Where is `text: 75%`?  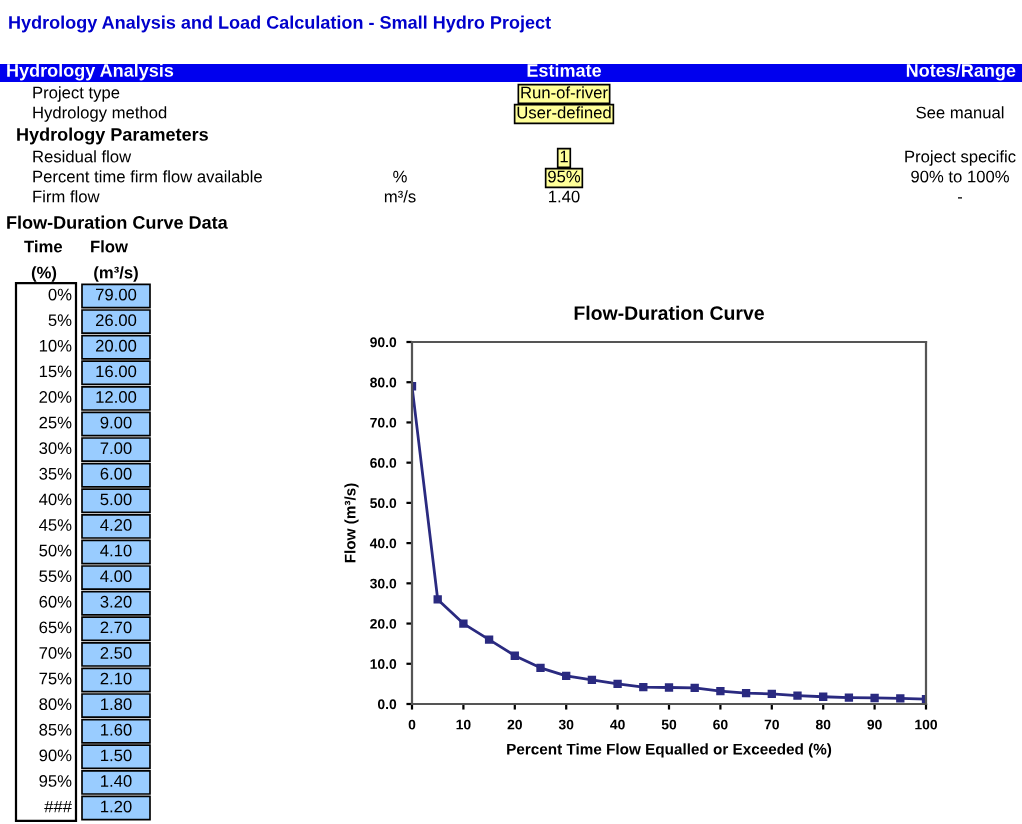 text: 75% is located at coordinates (55, 678).